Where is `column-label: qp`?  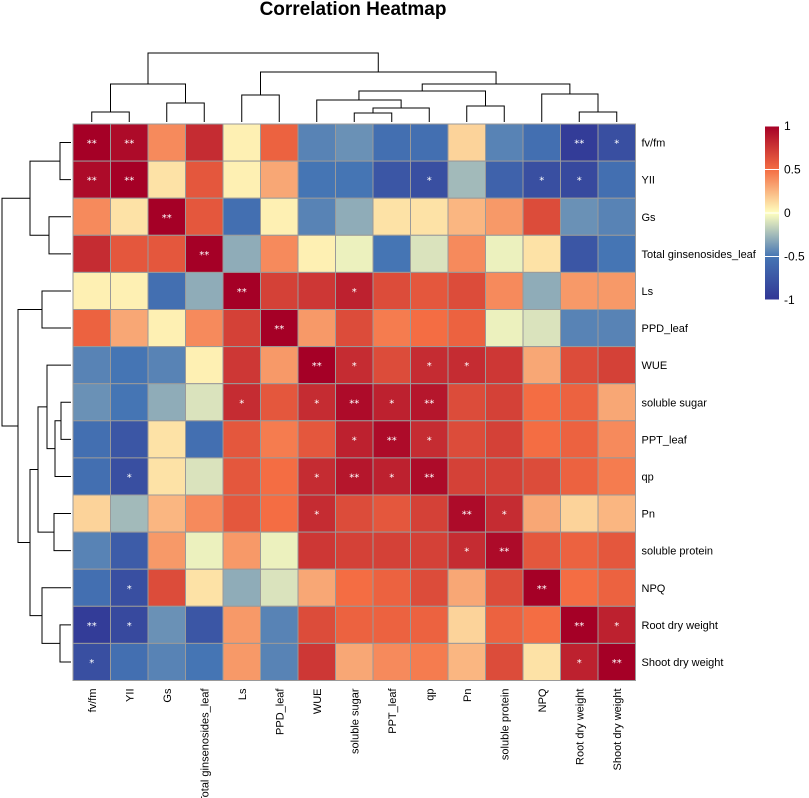
column-label: qp is located at coordinates (430, 695).